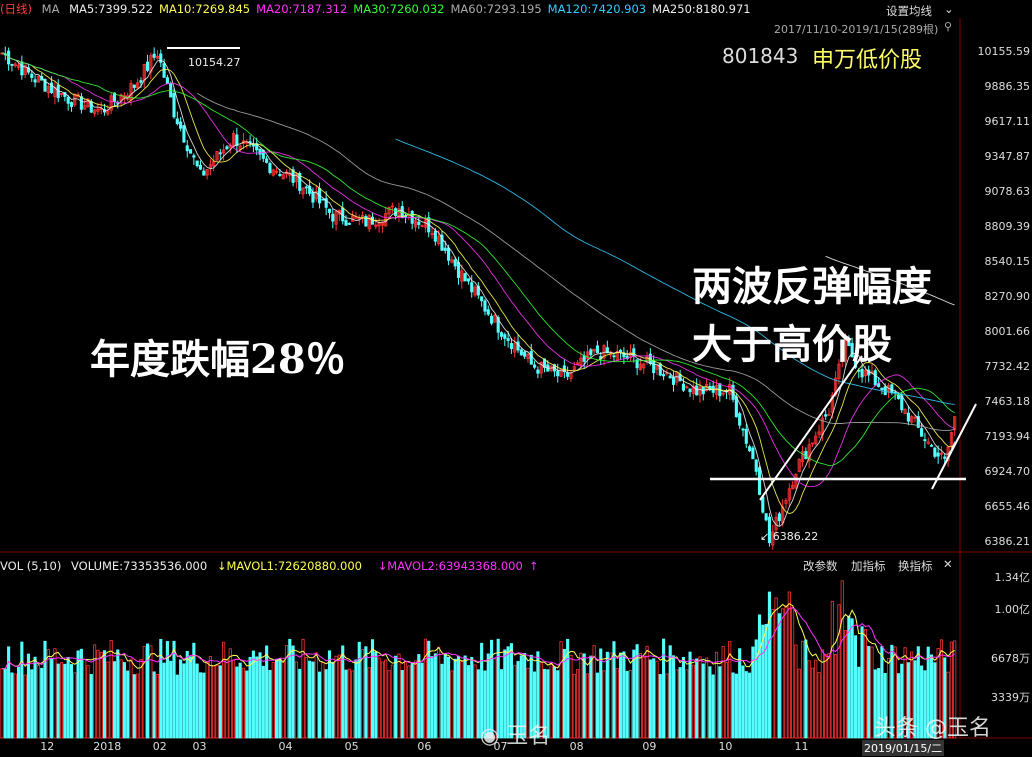  I want to click on price-tick-label: 8809.39, so click(1007, 226).